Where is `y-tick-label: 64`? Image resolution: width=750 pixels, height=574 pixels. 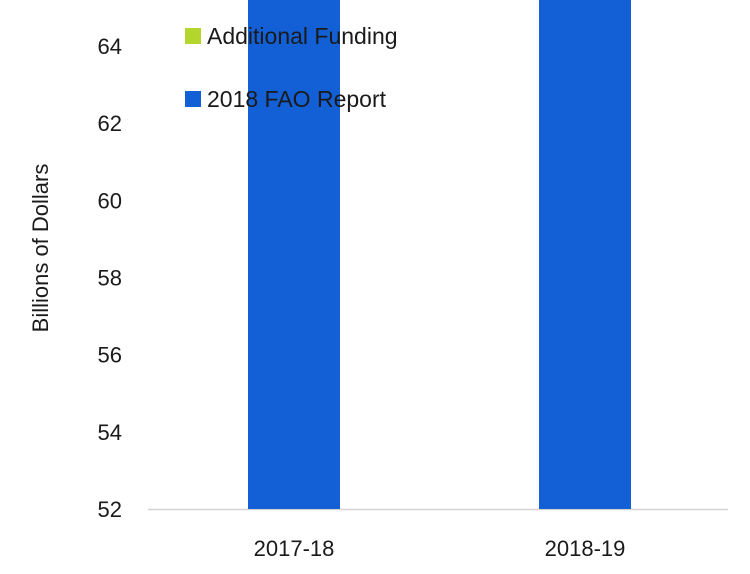
y-tick-label: 64 is located at coordinates (110, 46).